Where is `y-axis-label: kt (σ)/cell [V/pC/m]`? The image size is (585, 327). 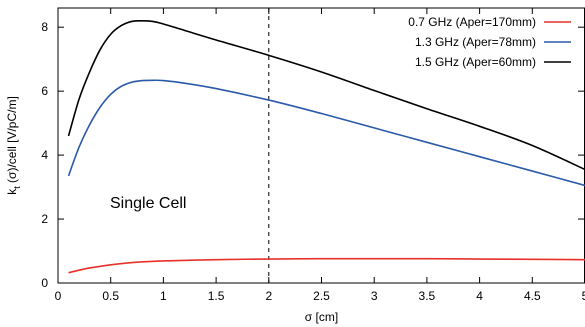
y-axis-label: kt (σ)/cell [V/pC/m] is located at coordinates (13, 145).